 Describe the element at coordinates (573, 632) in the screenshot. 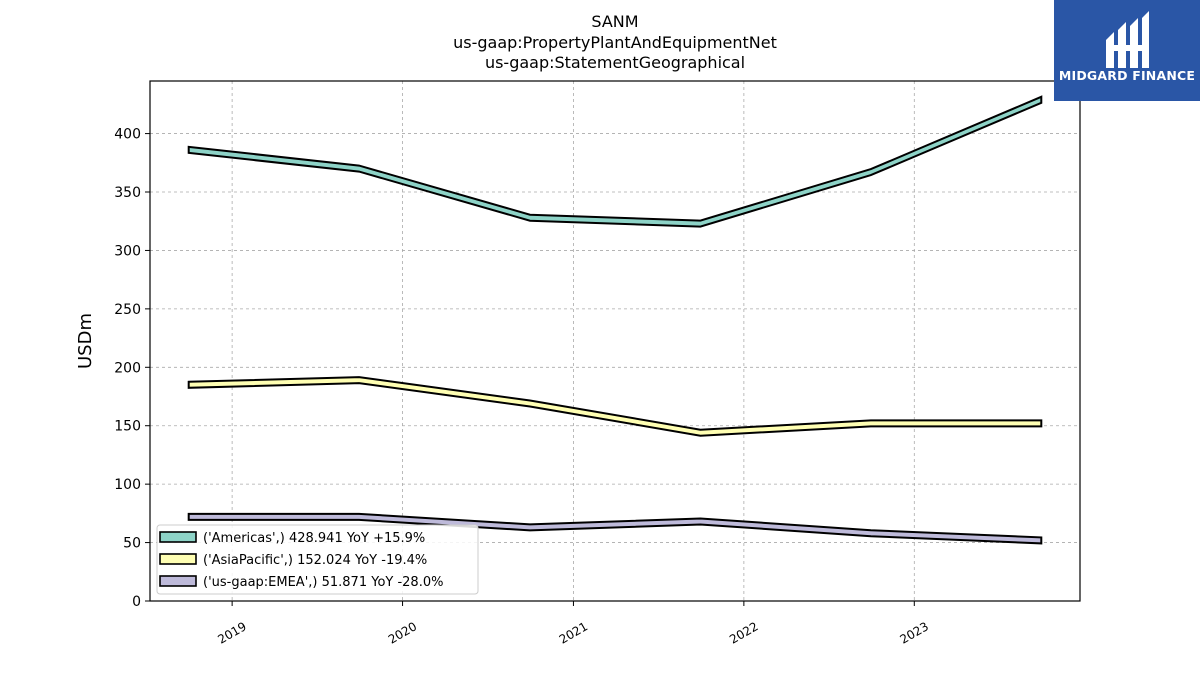

I see `x-tick-label: 2021` at that location.